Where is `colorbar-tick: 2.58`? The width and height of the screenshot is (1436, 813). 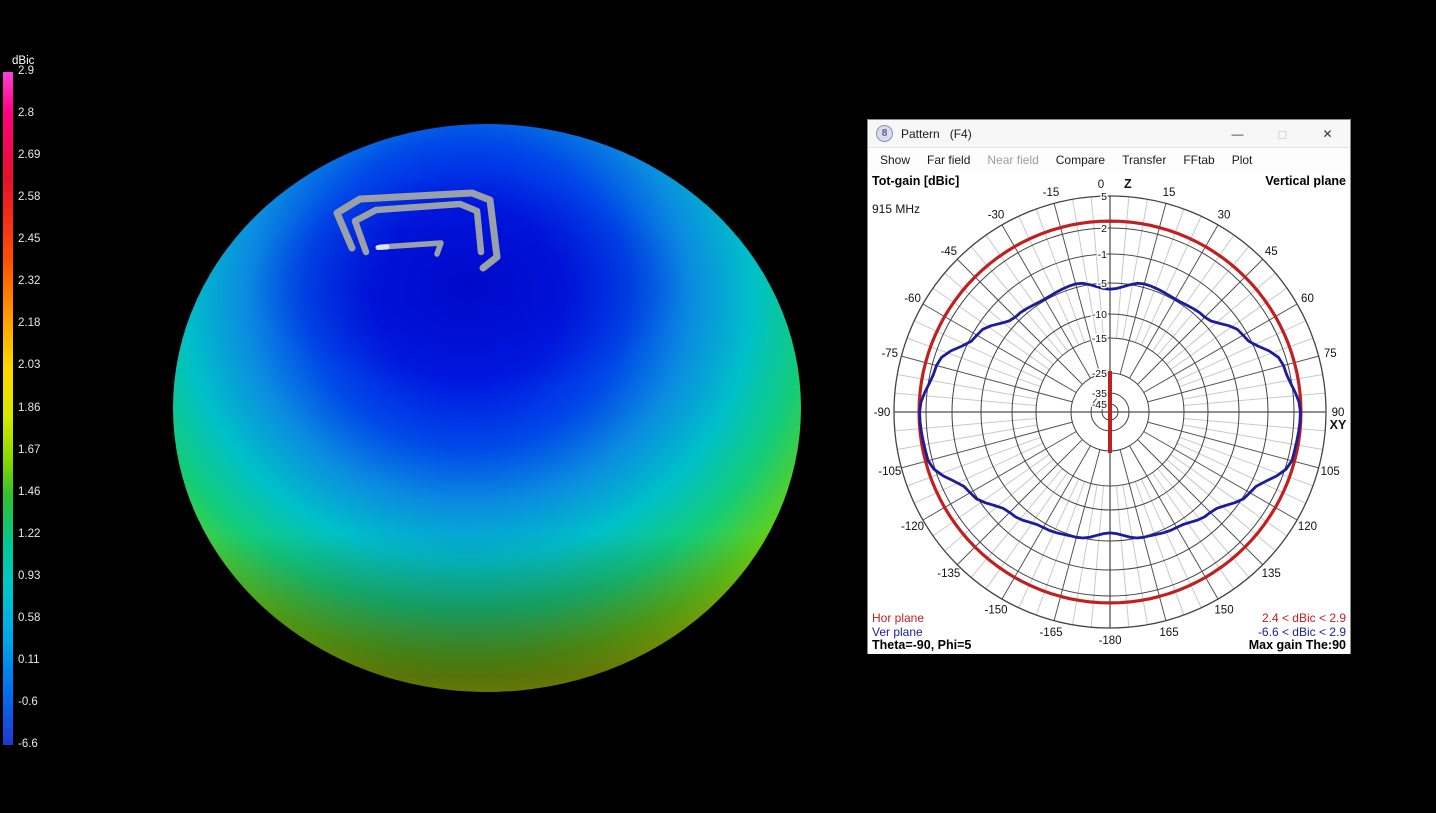 colorbar-tick: 2.58 is located at coordinates (29, 197).